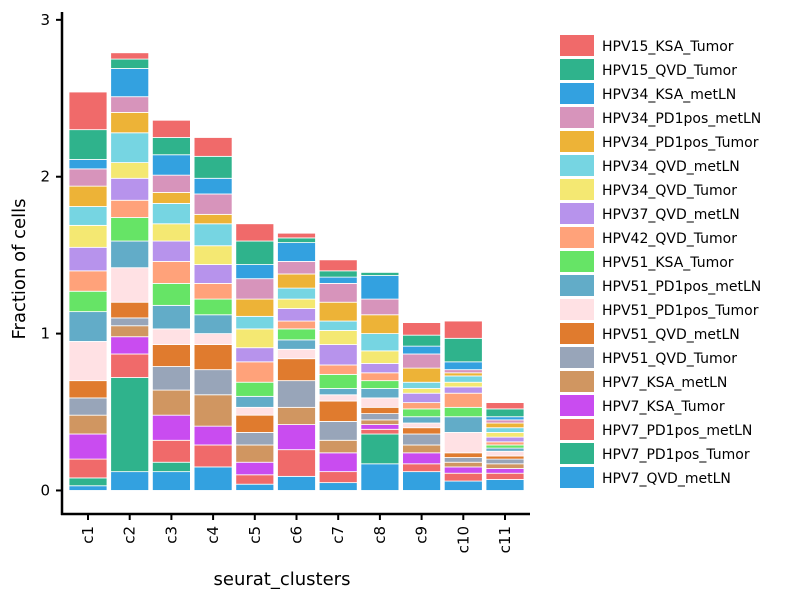 This screenshot has height=600, width=800. What do you see at coordinates (463, 329) in the screenshot?
I see `bar-segment-c10-HPV15_KSA_Tumor` at bounding box center [463, 329].